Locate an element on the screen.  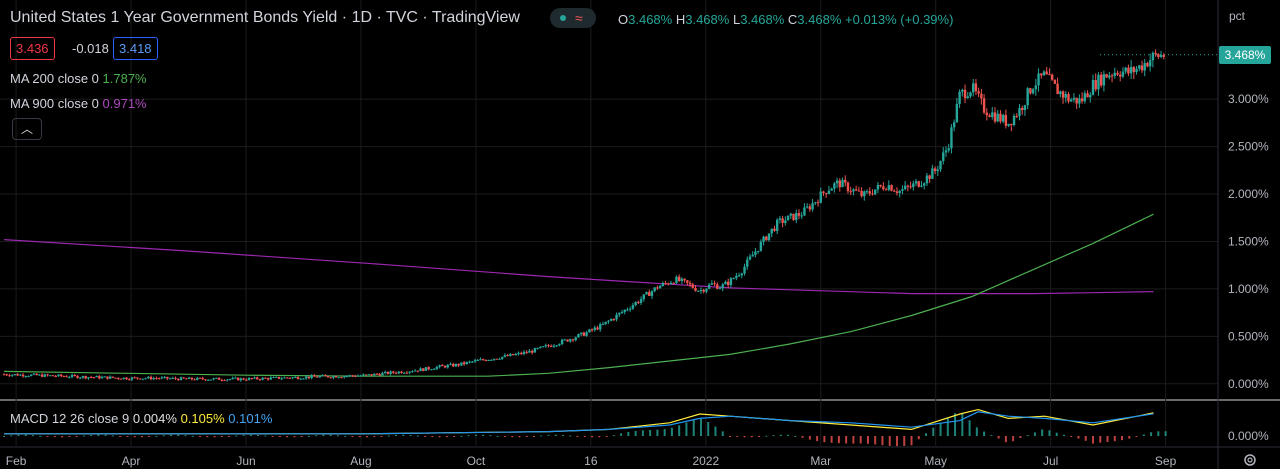
wave-icon: ≈ is located at coordinates (579, 18).